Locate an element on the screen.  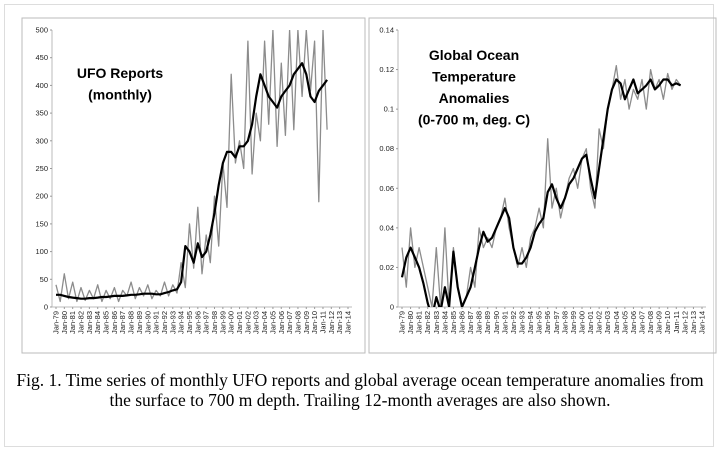
y-tick-label: 100 is located at coordinates (41, 251).